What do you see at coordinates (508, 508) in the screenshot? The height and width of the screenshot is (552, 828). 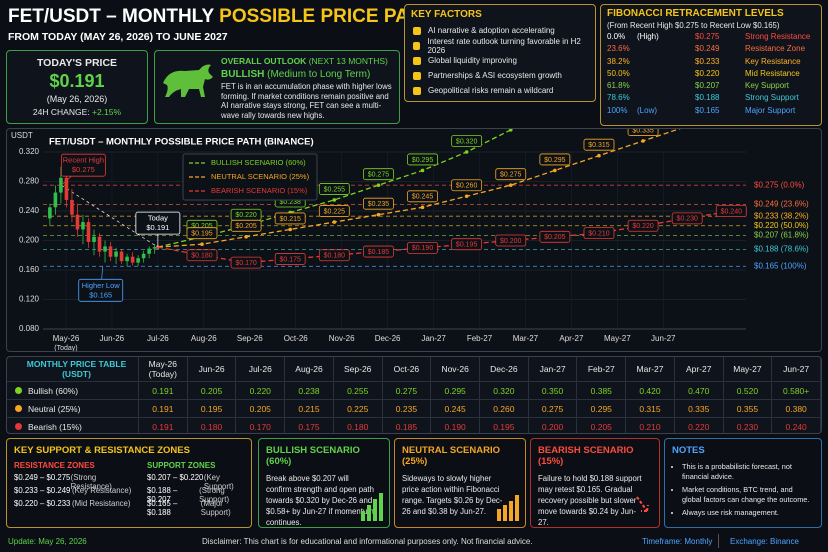 I see `bars-icon` at bounding box center [508, 508].